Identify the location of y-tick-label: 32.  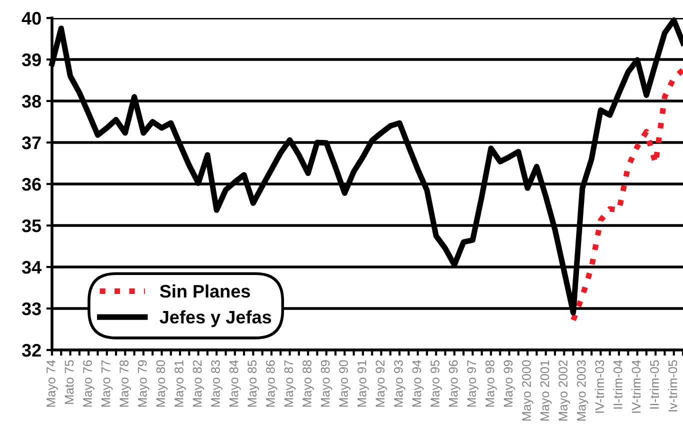
(31, 350).